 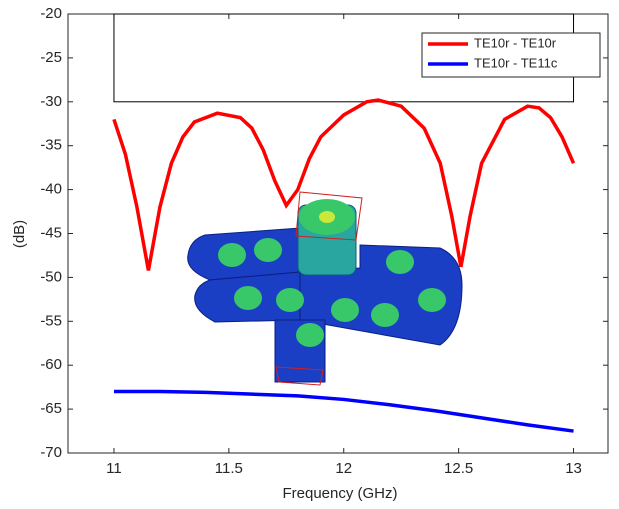 What do you see at coordinates (51, 364) in the screenshot?
I see `y-tick-label: -60` at bounding box center [51, 364].